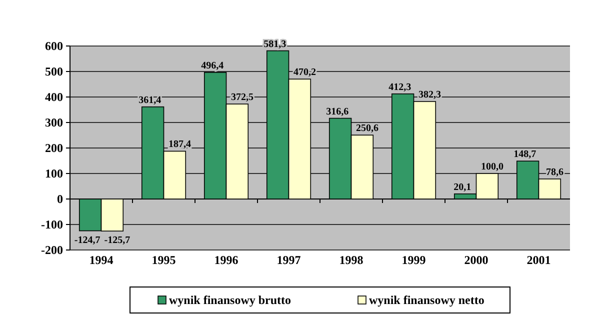 The width and height of the screenshot is (612, 322). I want to click on data-label: 148,7, so click(525, 154).